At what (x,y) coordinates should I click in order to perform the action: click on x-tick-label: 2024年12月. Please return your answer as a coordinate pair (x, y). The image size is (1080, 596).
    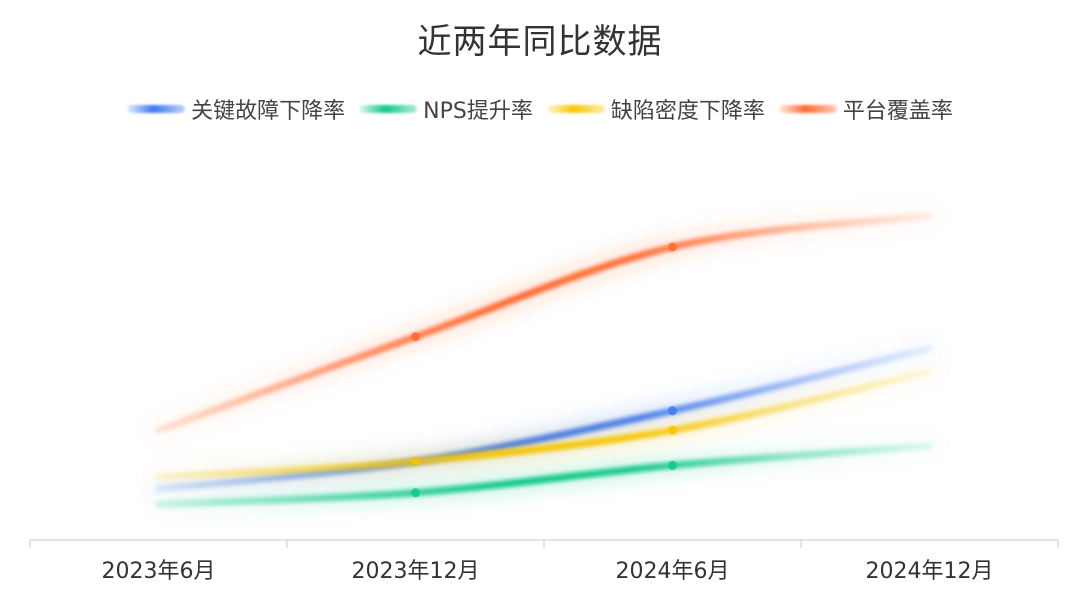
    Looking at the image, I should click on (930, 571).